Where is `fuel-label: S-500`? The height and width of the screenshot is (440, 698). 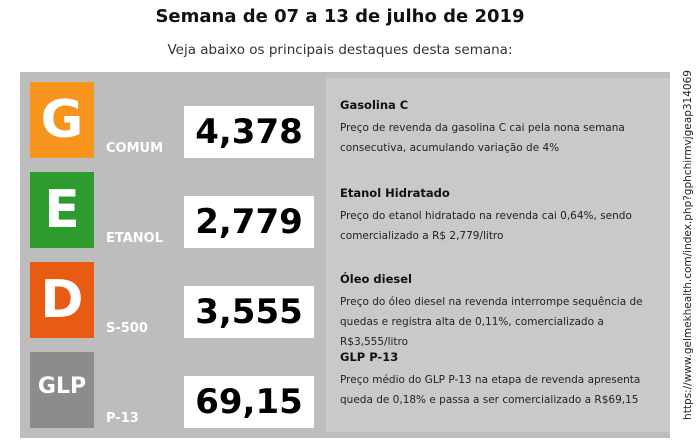 fuel-label: S-500 is located at coordinates (127, 328).